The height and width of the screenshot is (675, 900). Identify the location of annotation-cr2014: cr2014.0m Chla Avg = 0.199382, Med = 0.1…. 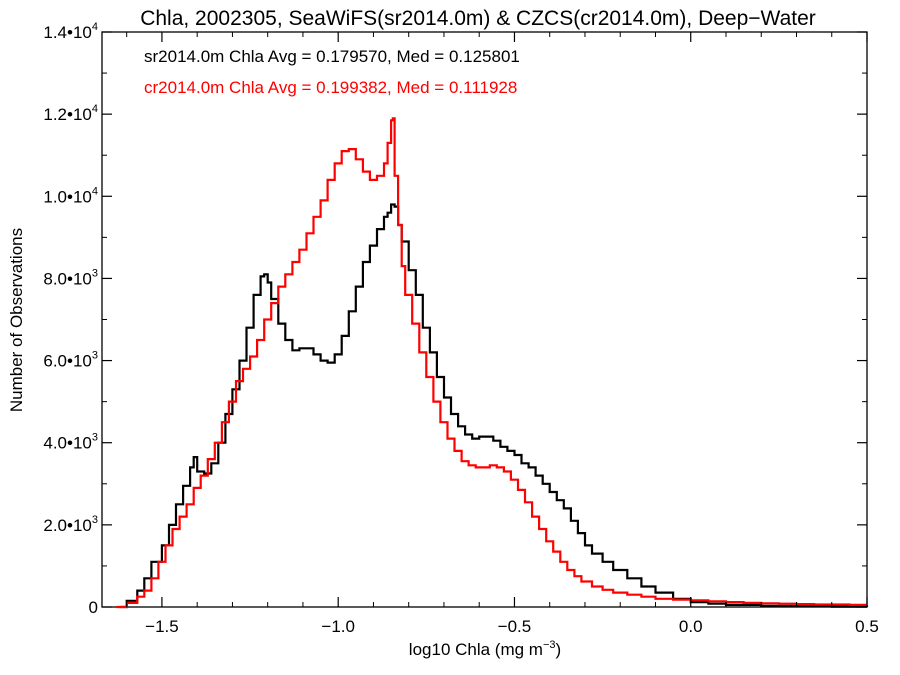
(330, 87).